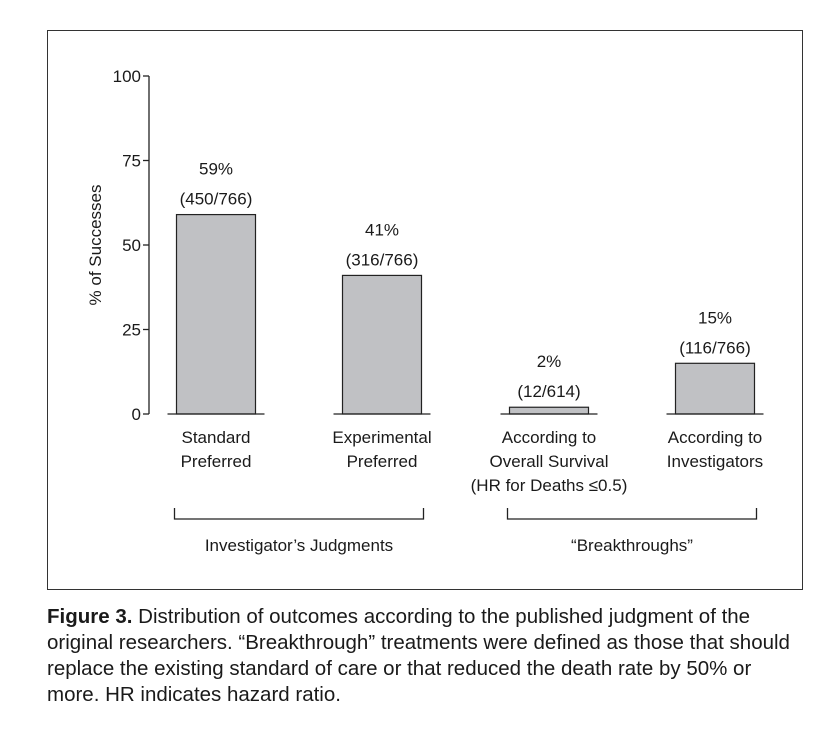 The width and height of the screenshot is (834, 746). I want to click on y-axis-label: % of Successes, so click(95, 245).